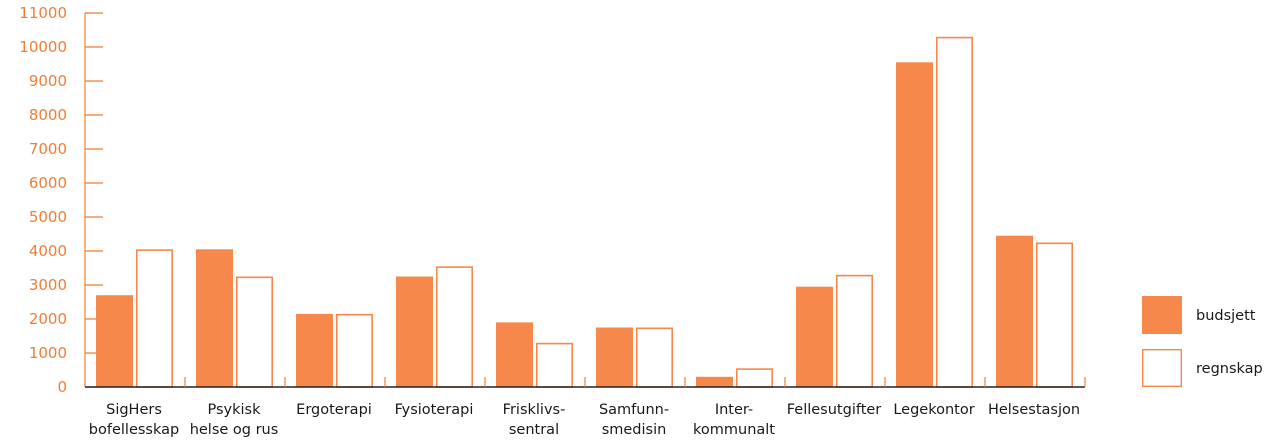 This screenshot has width=1271, height=444. Describe the element at coordinates (48, 285) in the screenshot. I see `y-tick-label: 3000` at that location.